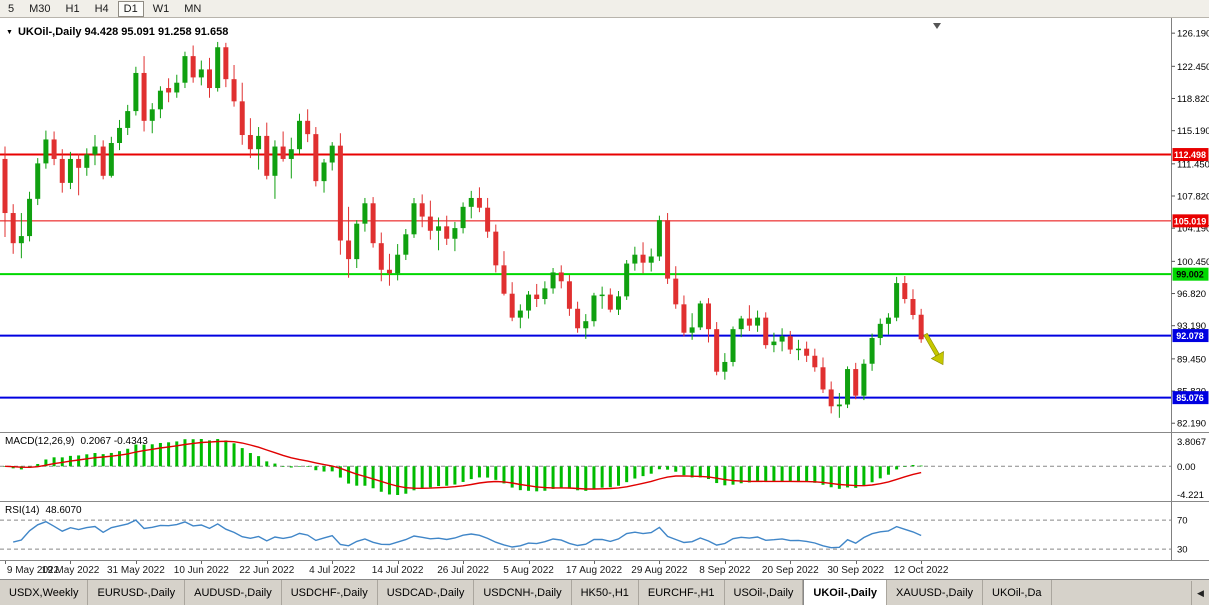 Image resolution: width=1209 pixels, height=605 pixels. Describe the element at coordinates (1193, 67) in the screenshot. I see `svg-text: 122.450` at that location.